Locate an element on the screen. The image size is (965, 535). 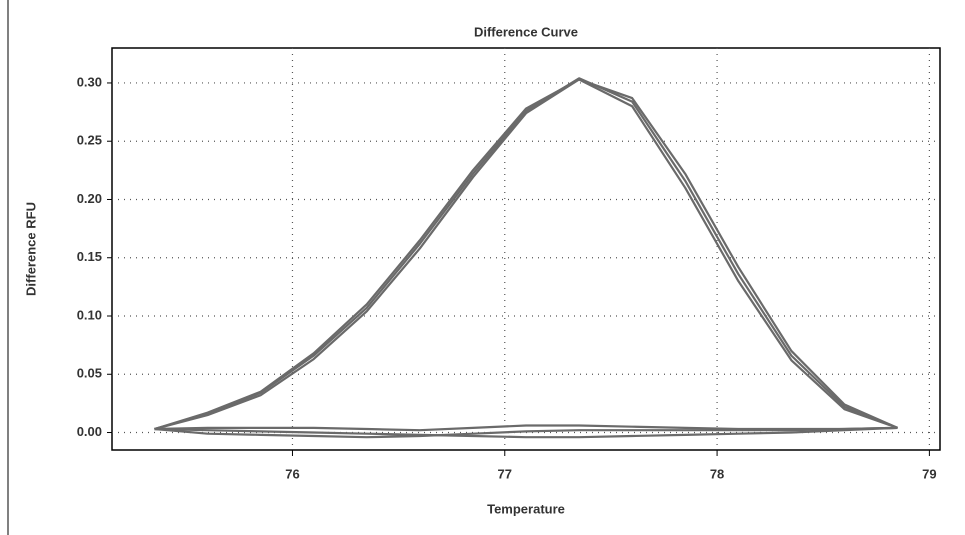
x-axis-label: Temperature is located at coordinates (526, 508).